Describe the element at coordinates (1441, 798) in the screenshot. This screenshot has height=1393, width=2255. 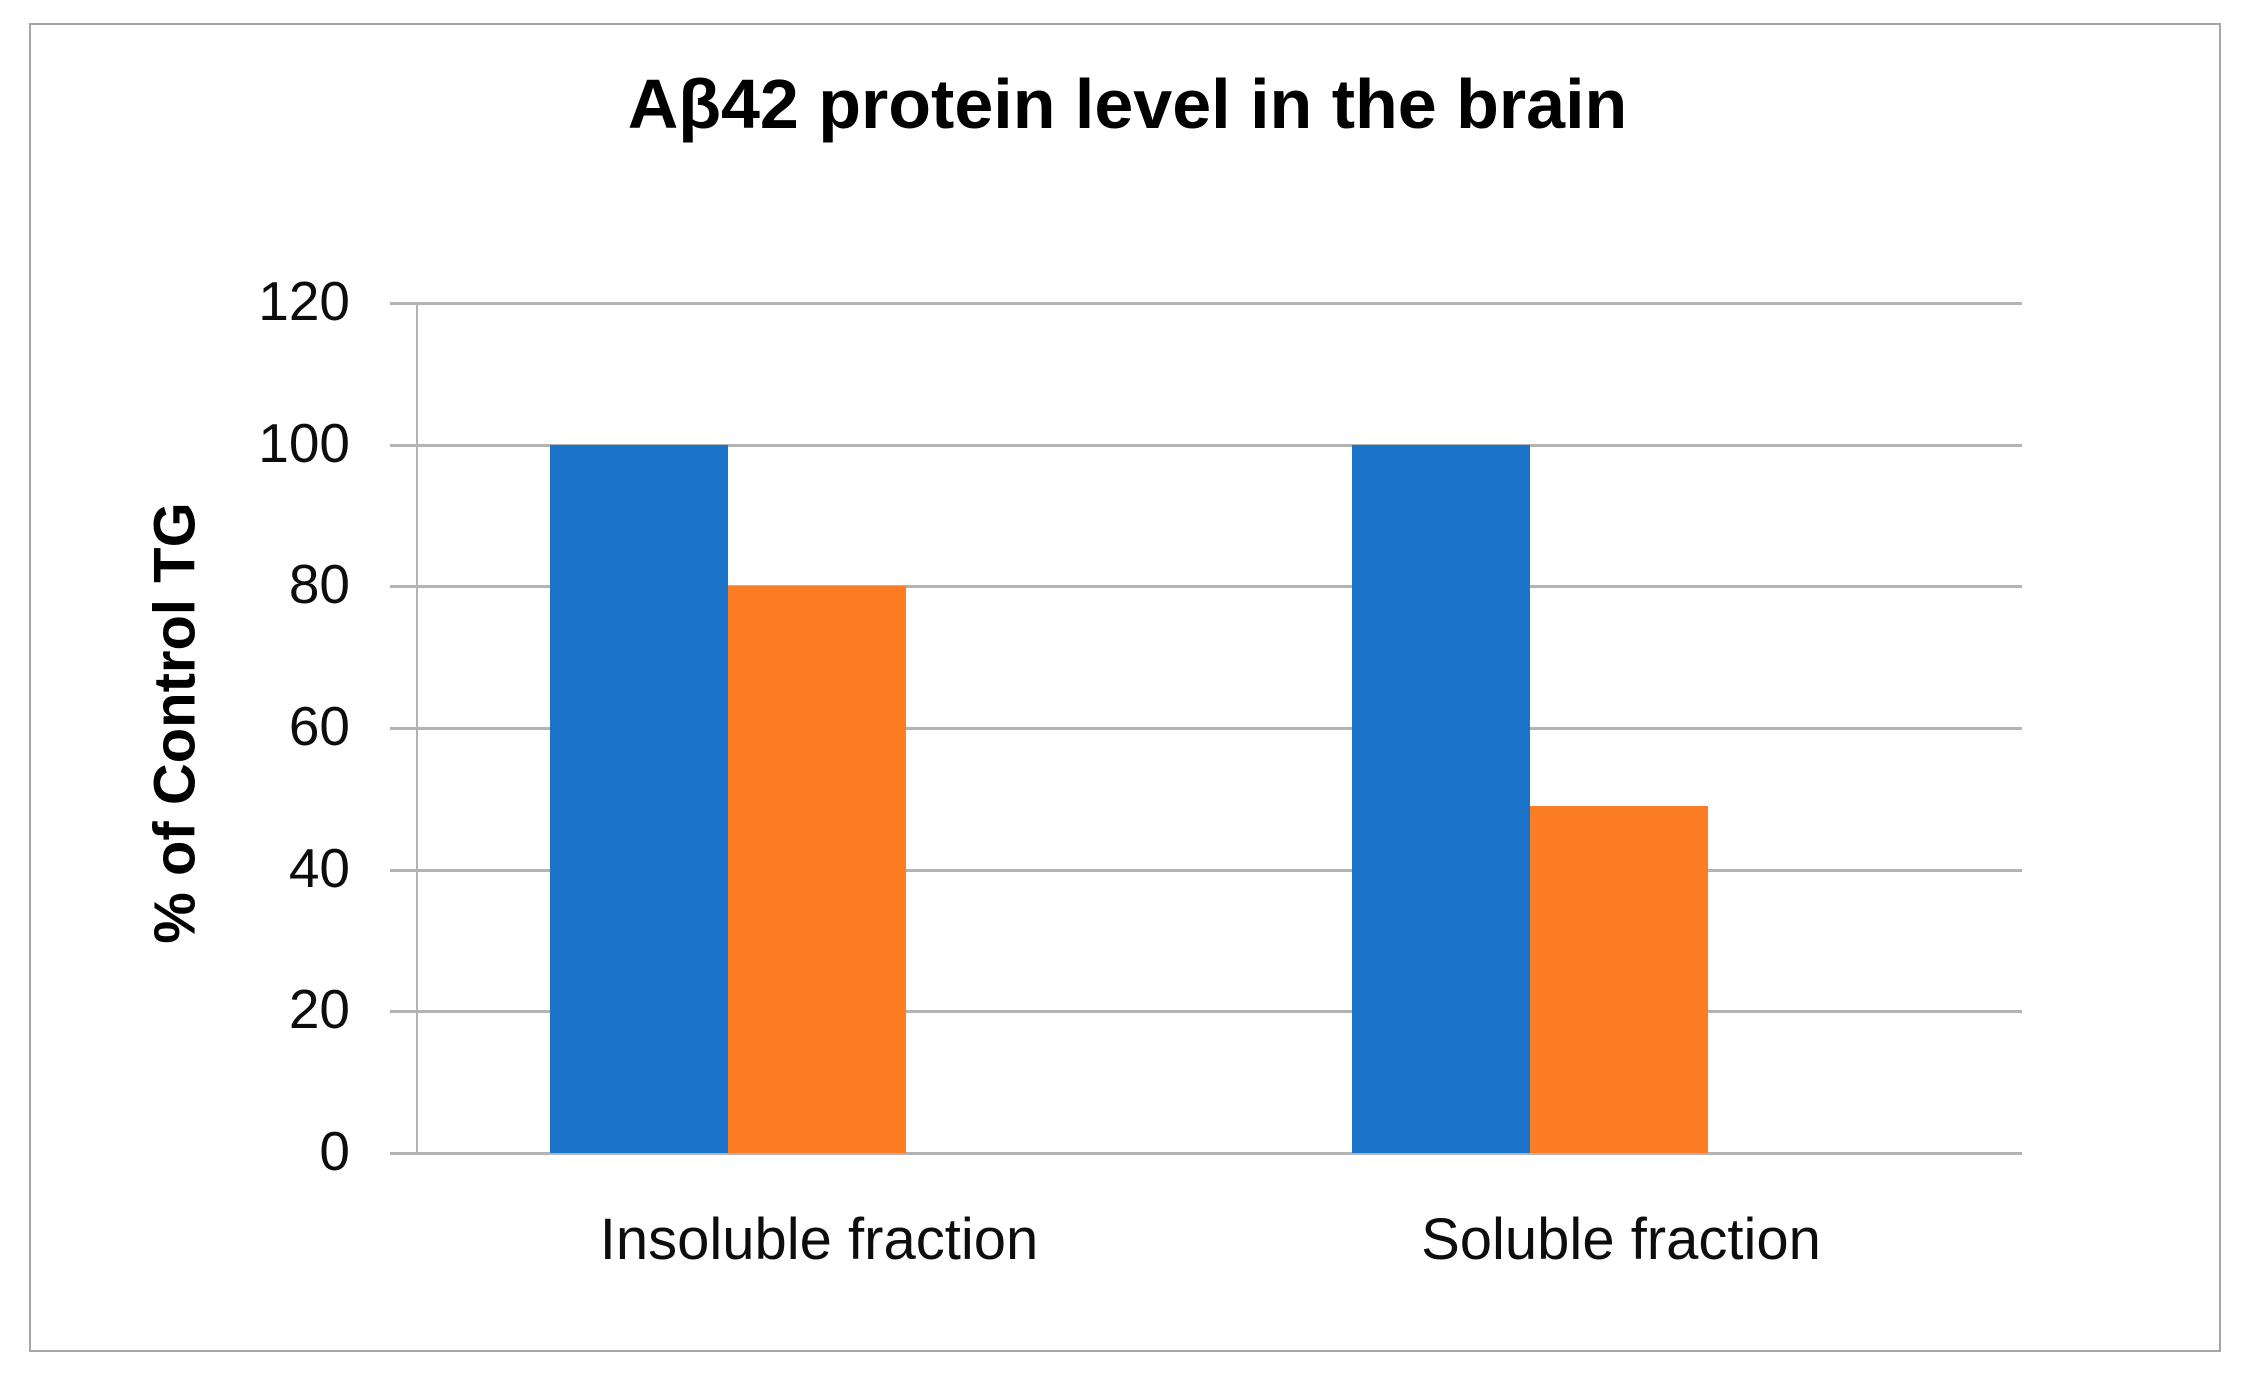
I see `bar-c1-s0` at that location.